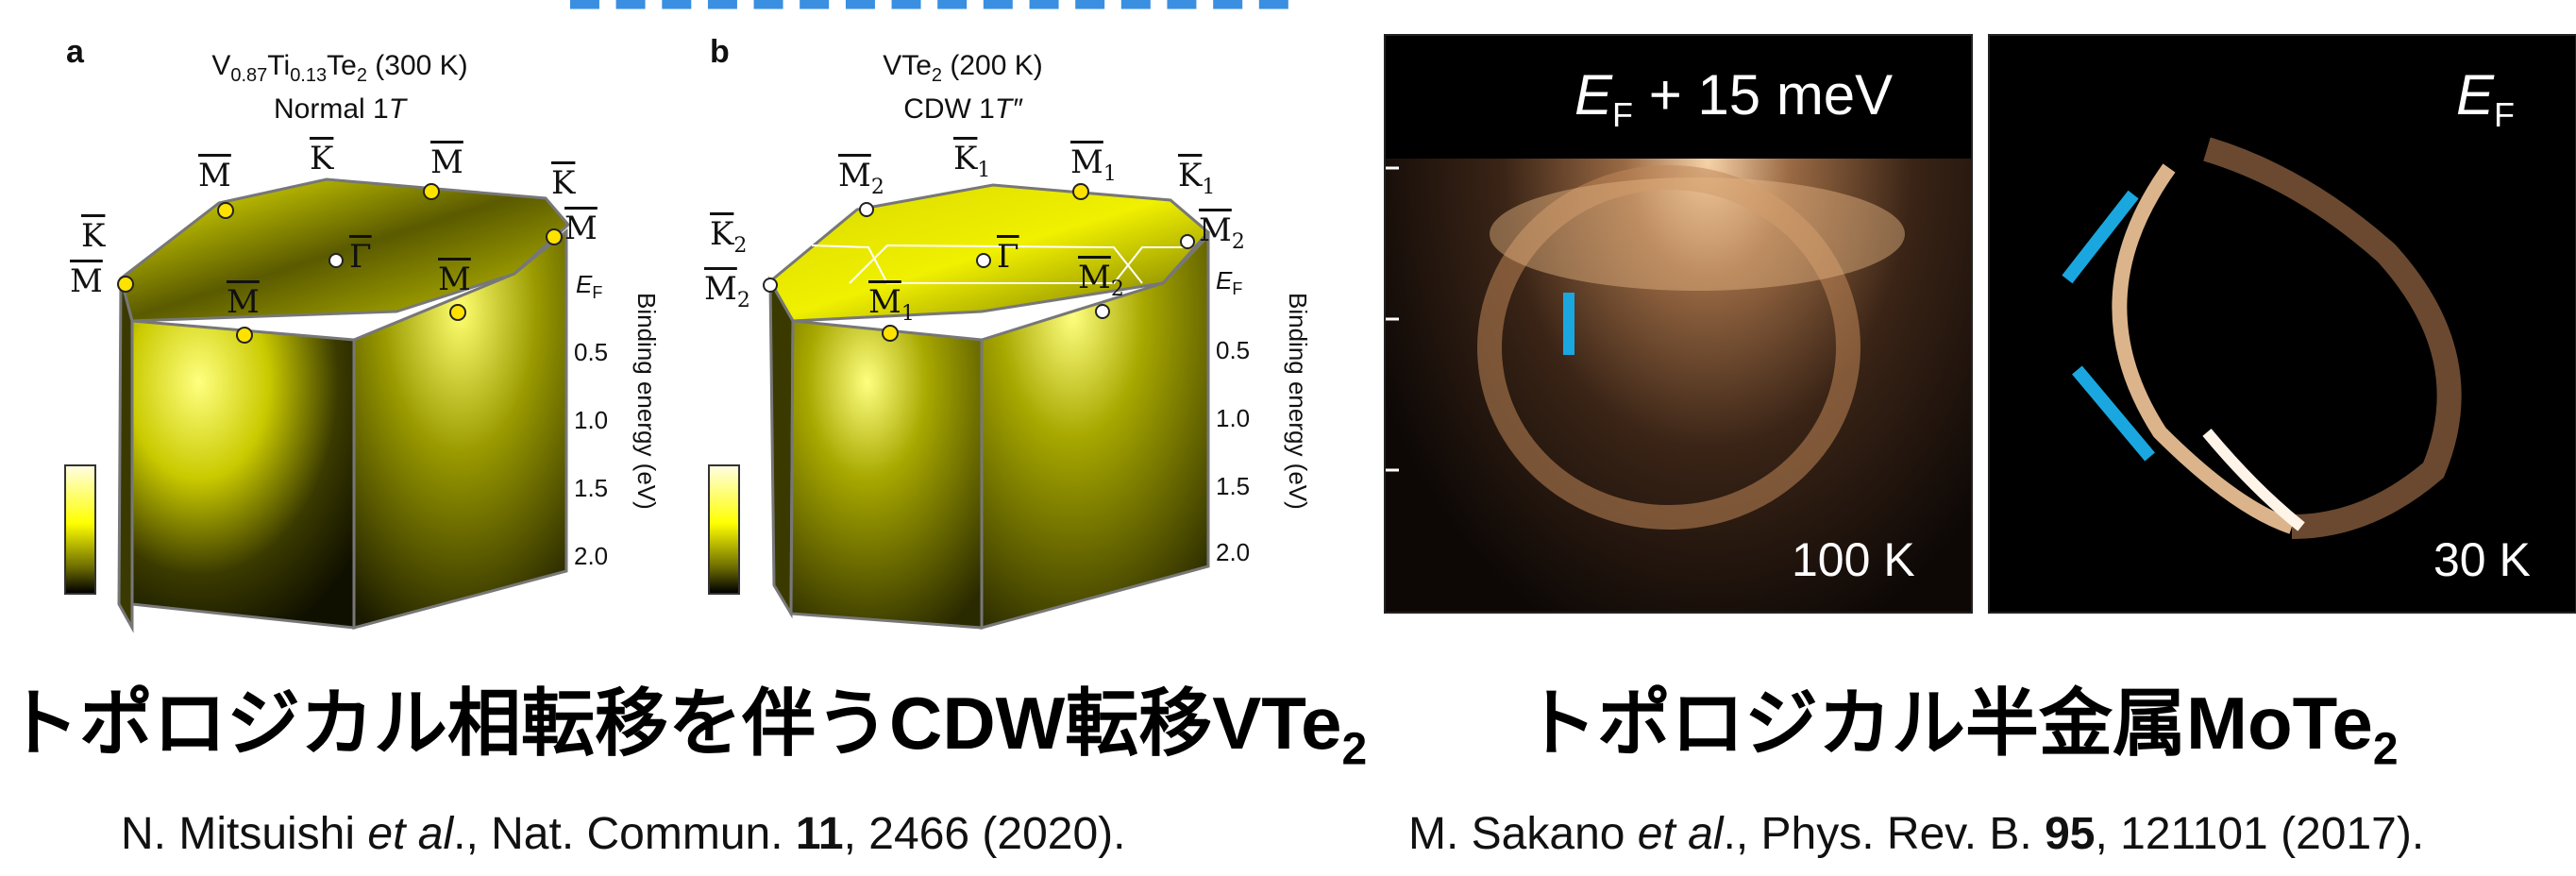 The width and height of the screenshot is (2576, 876). I want to click on subtitle-text: Normal 1, so click(331, 109).